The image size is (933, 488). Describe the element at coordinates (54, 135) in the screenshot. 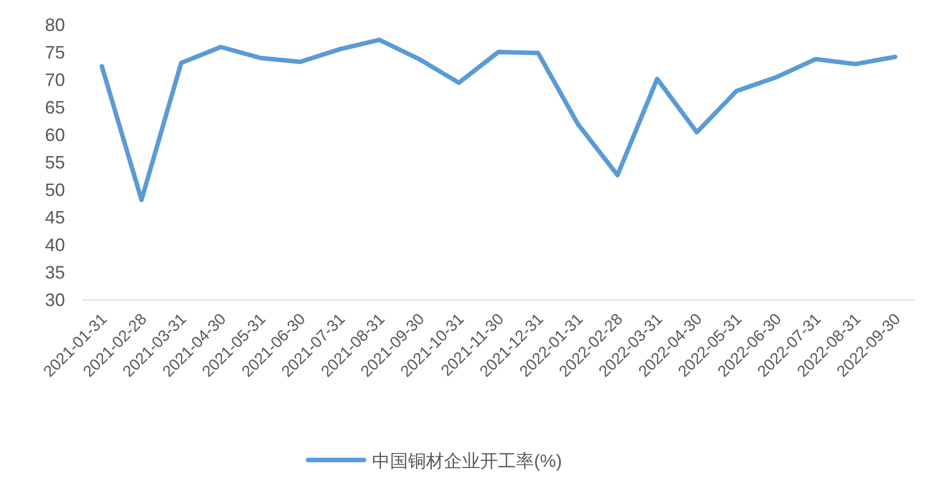

I see `y-tick-label: 60` at that location.